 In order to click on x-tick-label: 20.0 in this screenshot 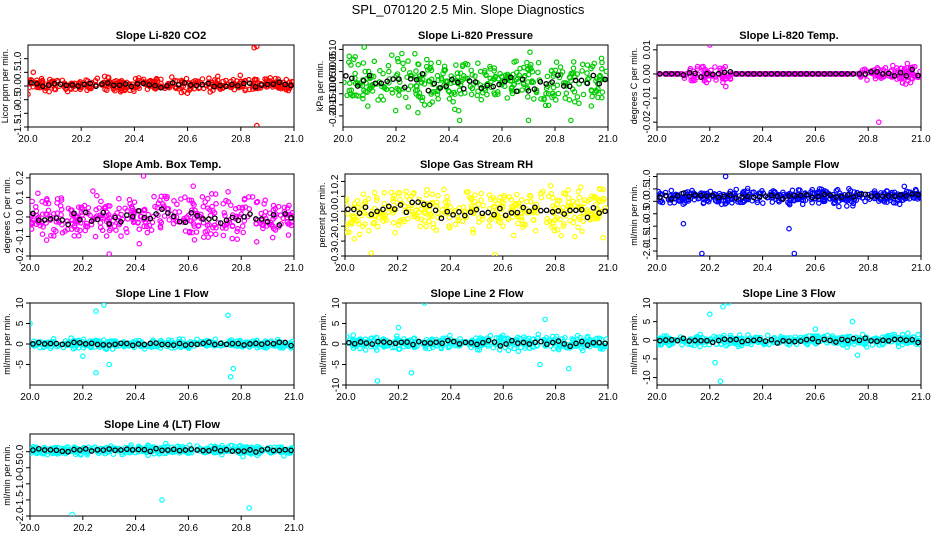, I will do `click(657, 139)`.